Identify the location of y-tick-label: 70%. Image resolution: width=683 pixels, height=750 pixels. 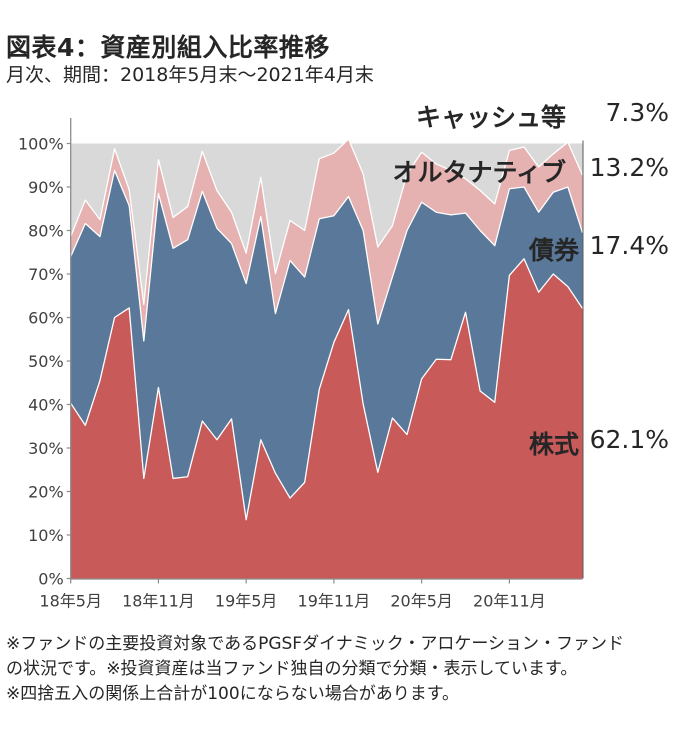
(46, 274).